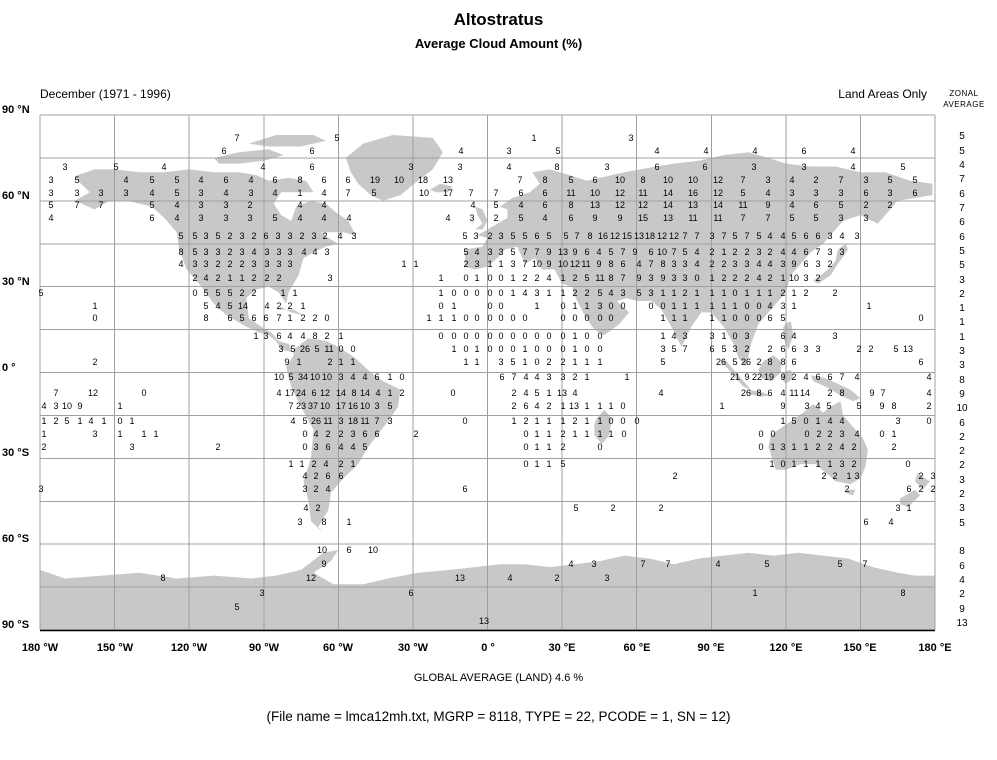 The image size is (997, 760). I want to click on zonal-average-value: 2, so click(962, 437).